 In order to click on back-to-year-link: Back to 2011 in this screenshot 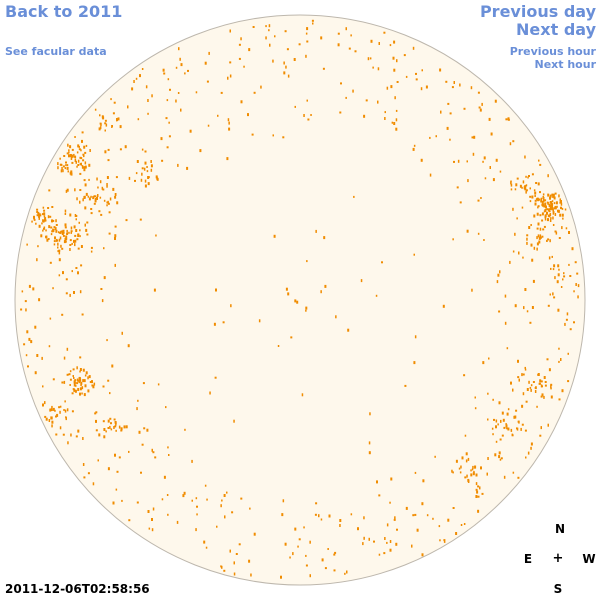, I will do `click(64, 11)`.